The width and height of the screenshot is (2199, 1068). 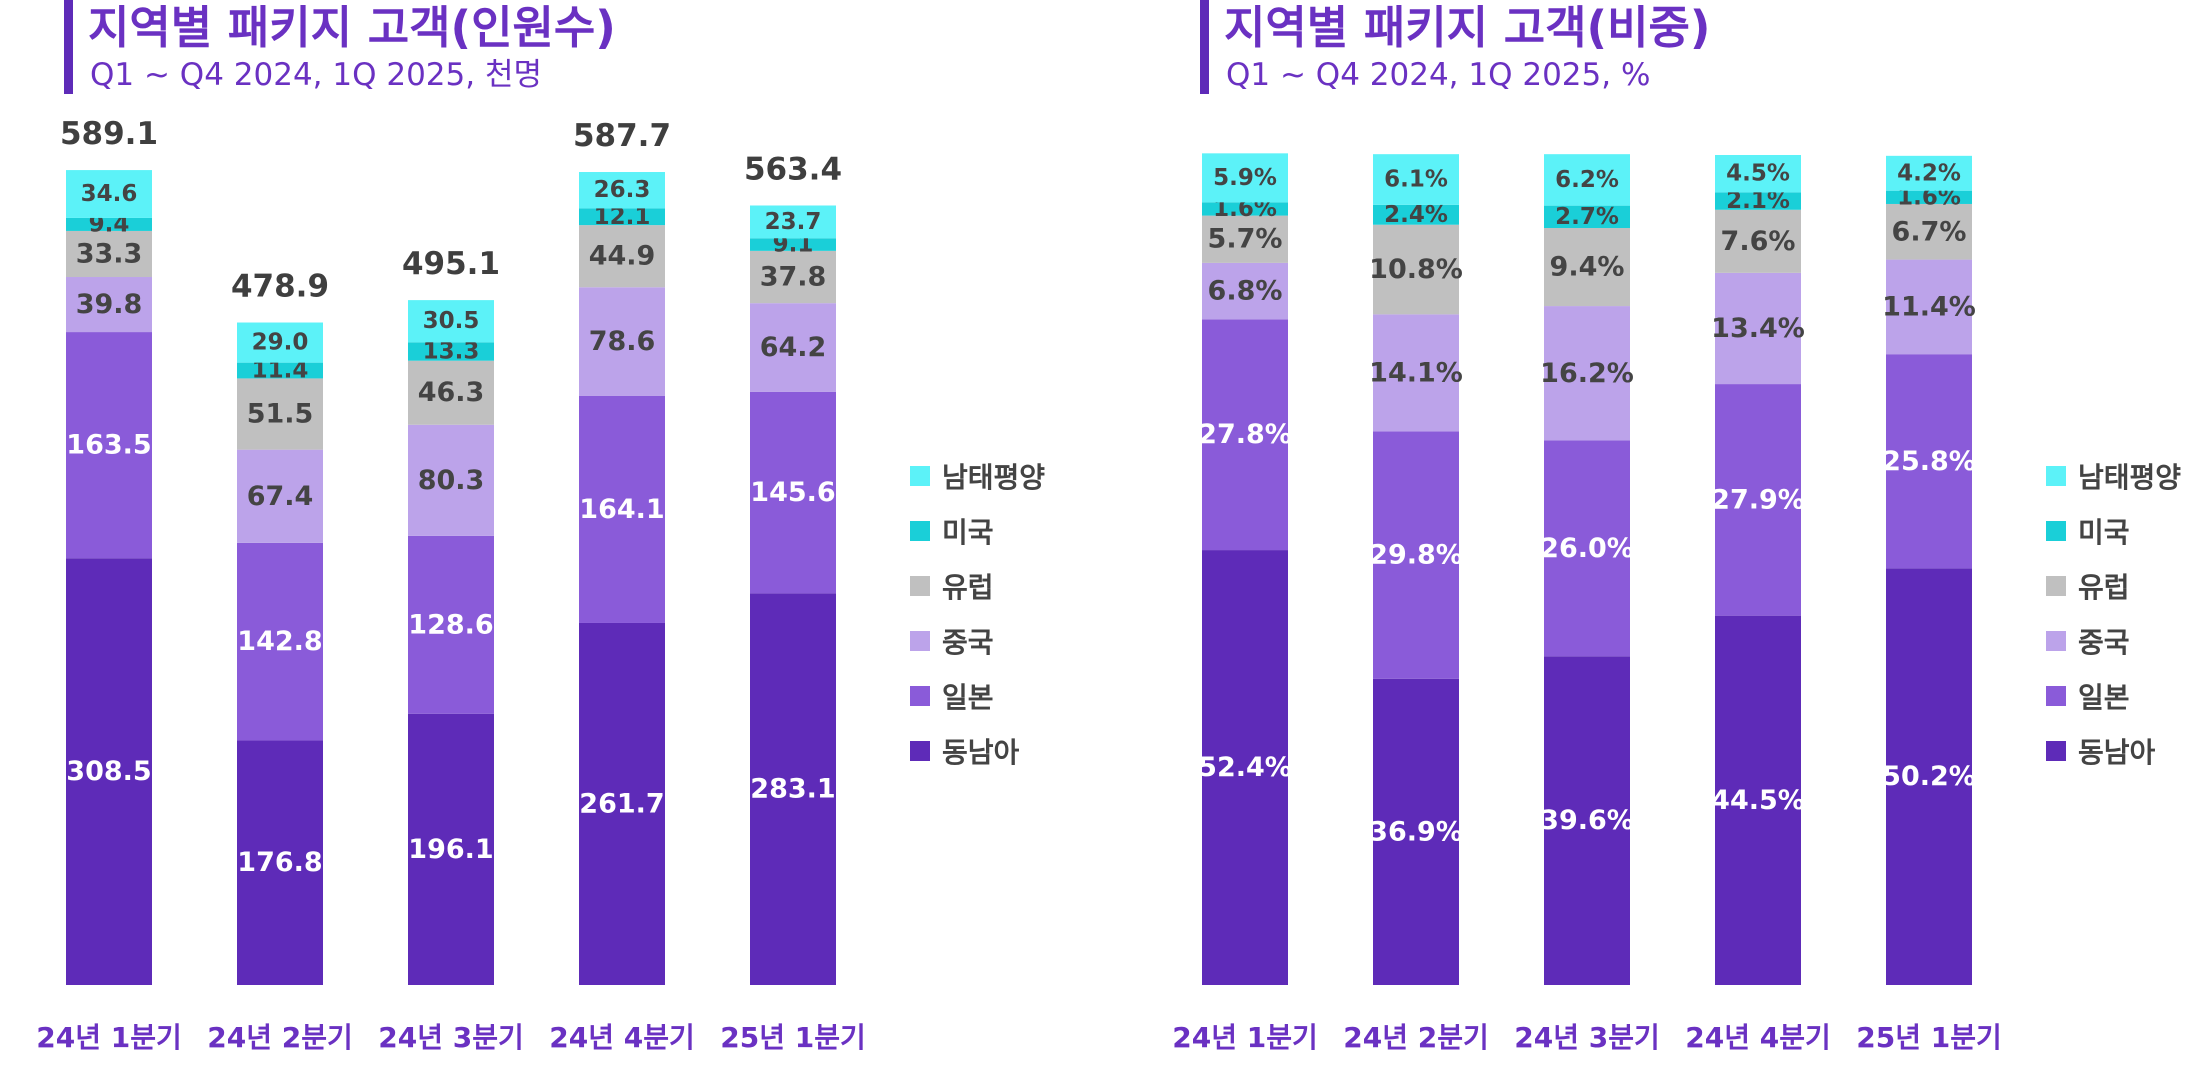 What do you see at coordinates (108, 445) in the screenshot?
I see `data-label: 163.5` at bounding box center [108, 445].